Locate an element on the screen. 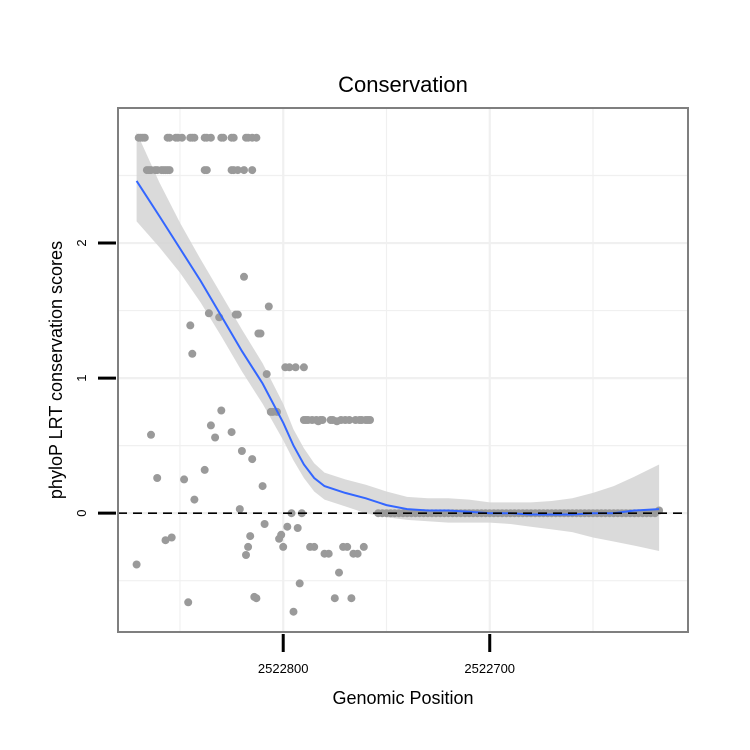 The height and width of the screenshot is (750, 750). y-axis-label: phyloP LRT conservation scores is located at coordinates (56, 370).